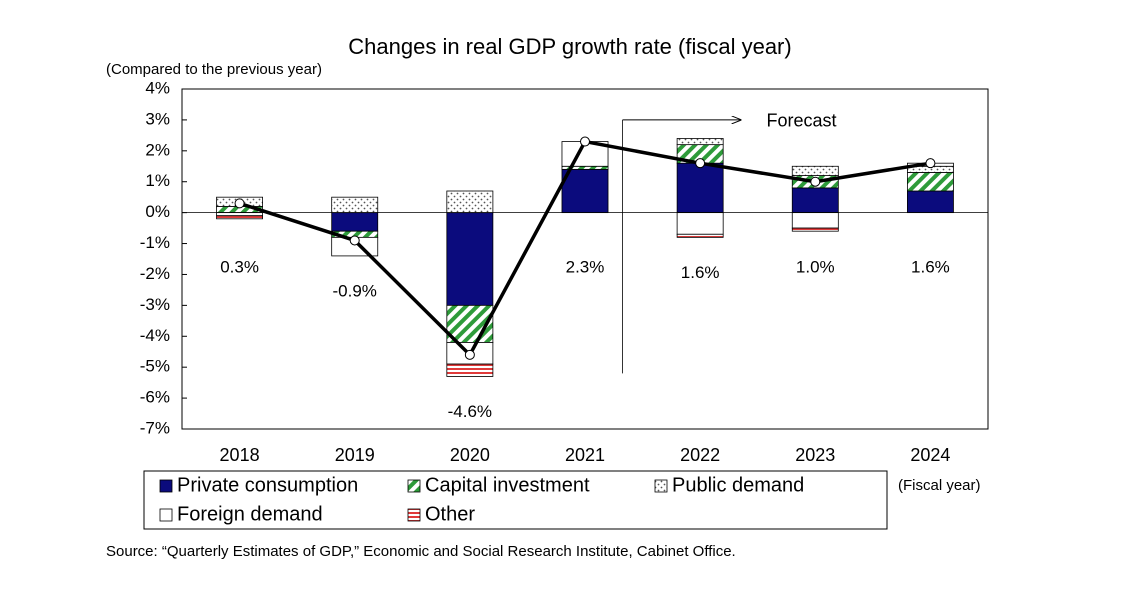  What do you see at coordinates (939, 485) in the screenshot?
I see `x-axis-label: (Fiscal year)` at bounding box center [939, 485].